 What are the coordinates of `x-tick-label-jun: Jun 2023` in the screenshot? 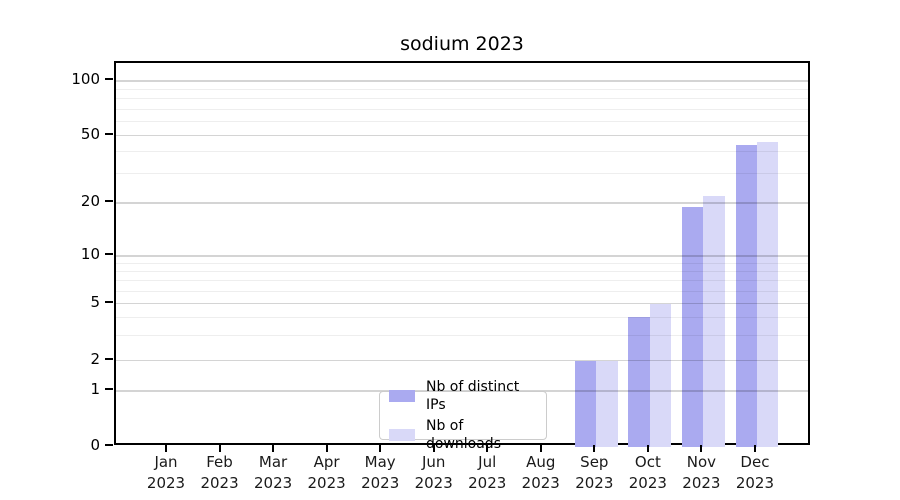 It's located at (433, 472).